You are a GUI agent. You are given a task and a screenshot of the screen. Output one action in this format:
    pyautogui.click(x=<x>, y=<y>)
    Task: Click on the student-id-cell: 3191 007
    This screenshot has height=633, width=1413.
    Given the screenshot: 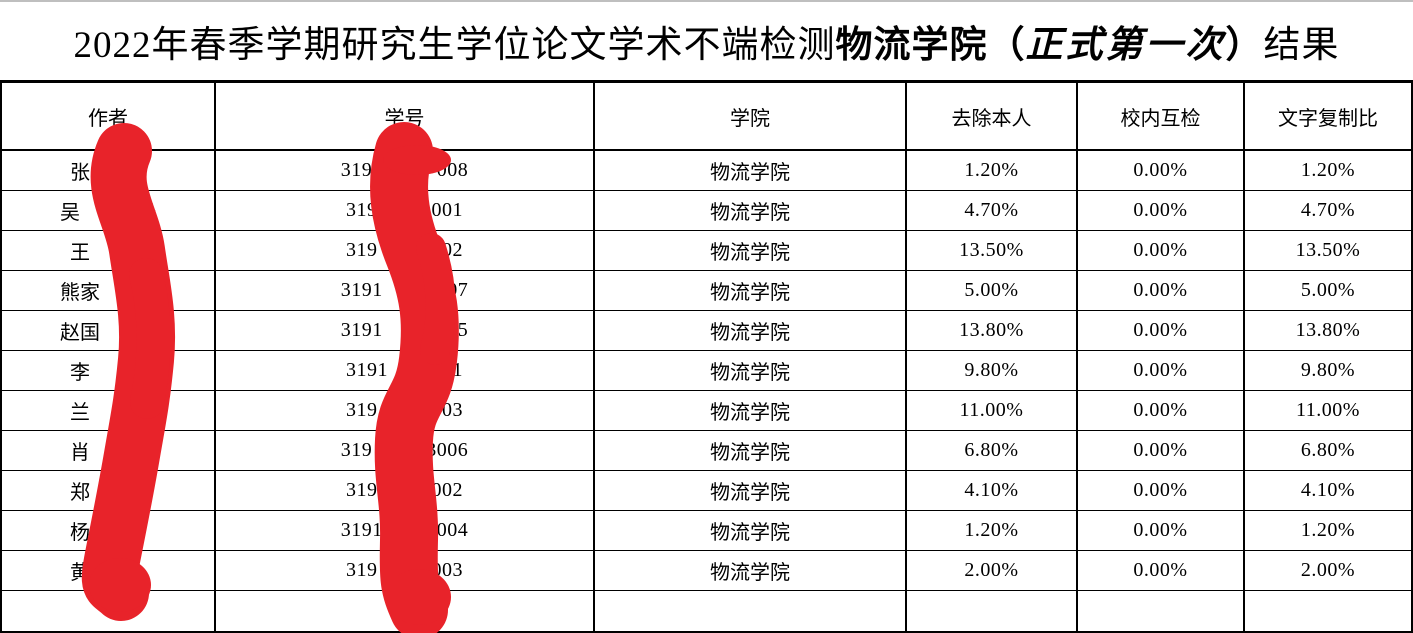 What is the action you would take?
    pyautogui.click(x=405, y=290)
    